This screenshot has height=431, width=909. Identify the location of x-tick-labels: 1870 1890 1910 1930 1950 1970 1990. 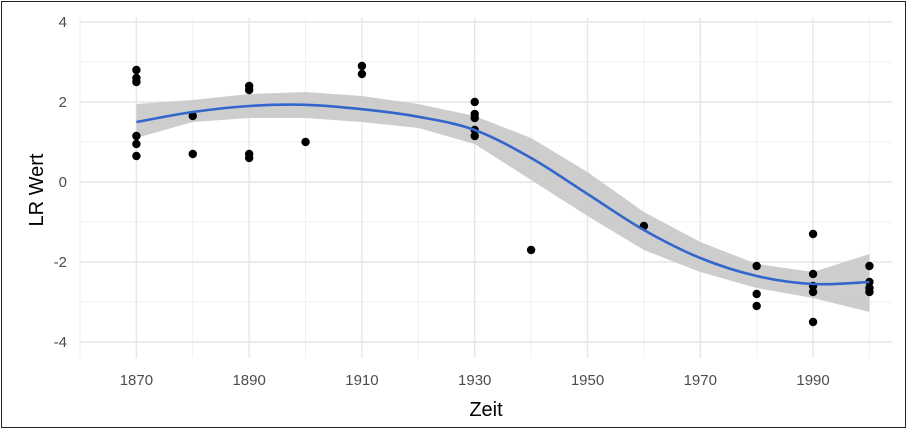
(475, 380).